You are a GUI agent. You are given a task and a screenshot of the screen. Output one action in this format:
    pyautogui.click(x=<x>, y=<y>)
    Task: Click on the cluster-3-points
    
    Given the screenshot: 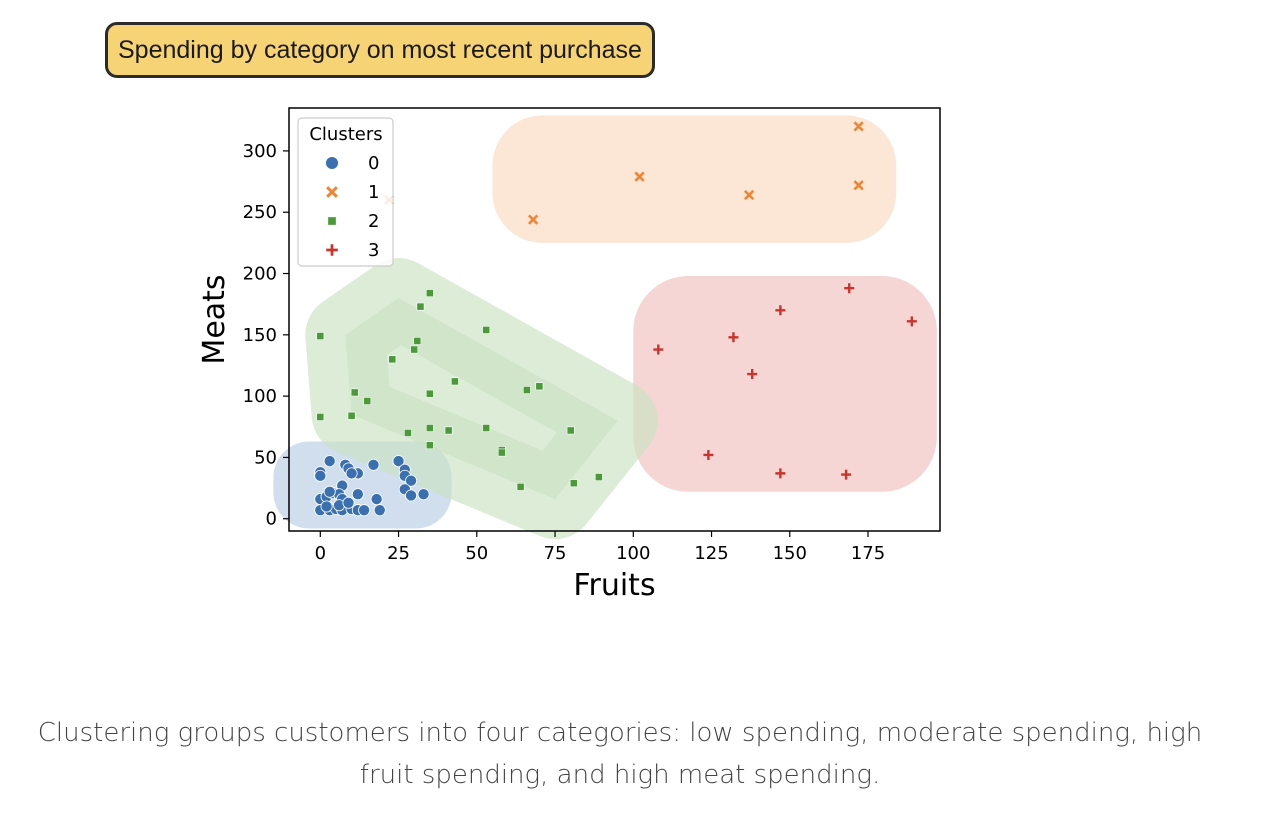 What is the action you would take?
    pyautogui.click(x=785, y=381)
    